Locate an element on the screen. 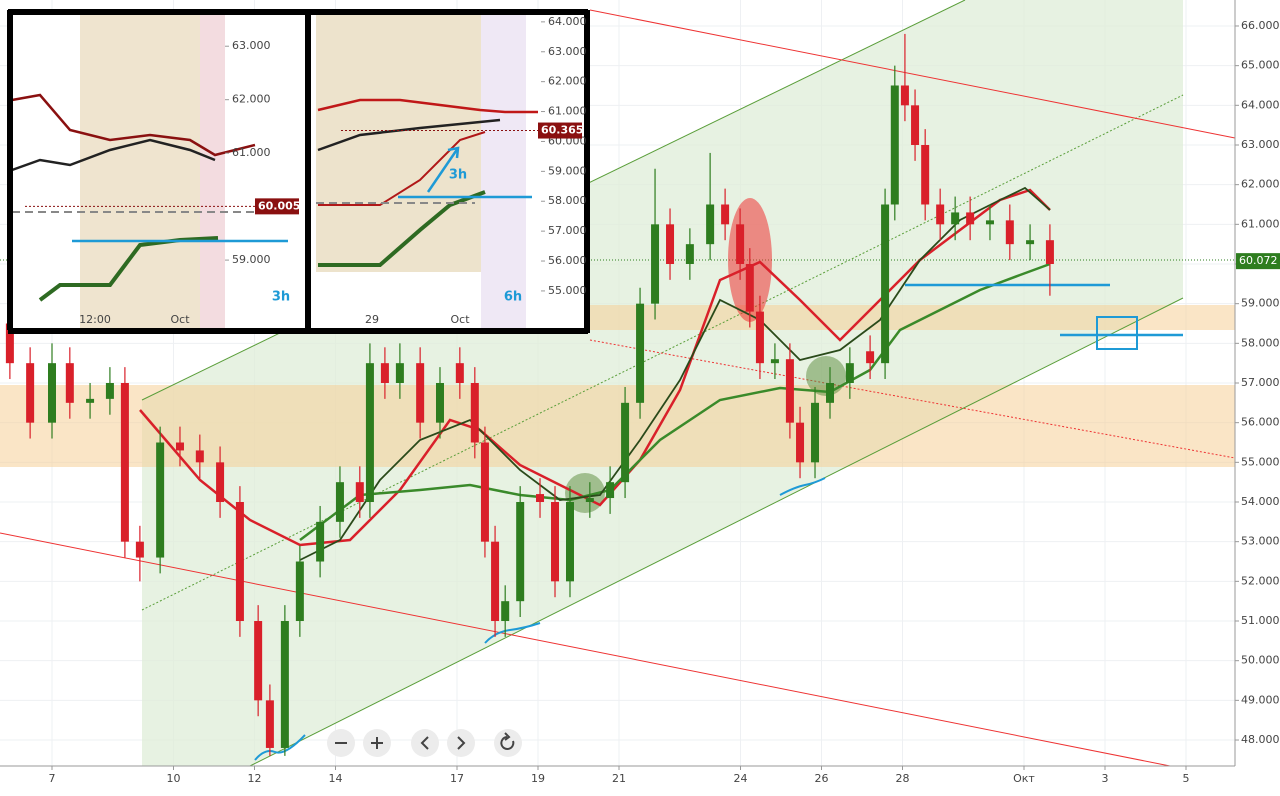  y-axis-panel is located at coordinates (1257, 396).